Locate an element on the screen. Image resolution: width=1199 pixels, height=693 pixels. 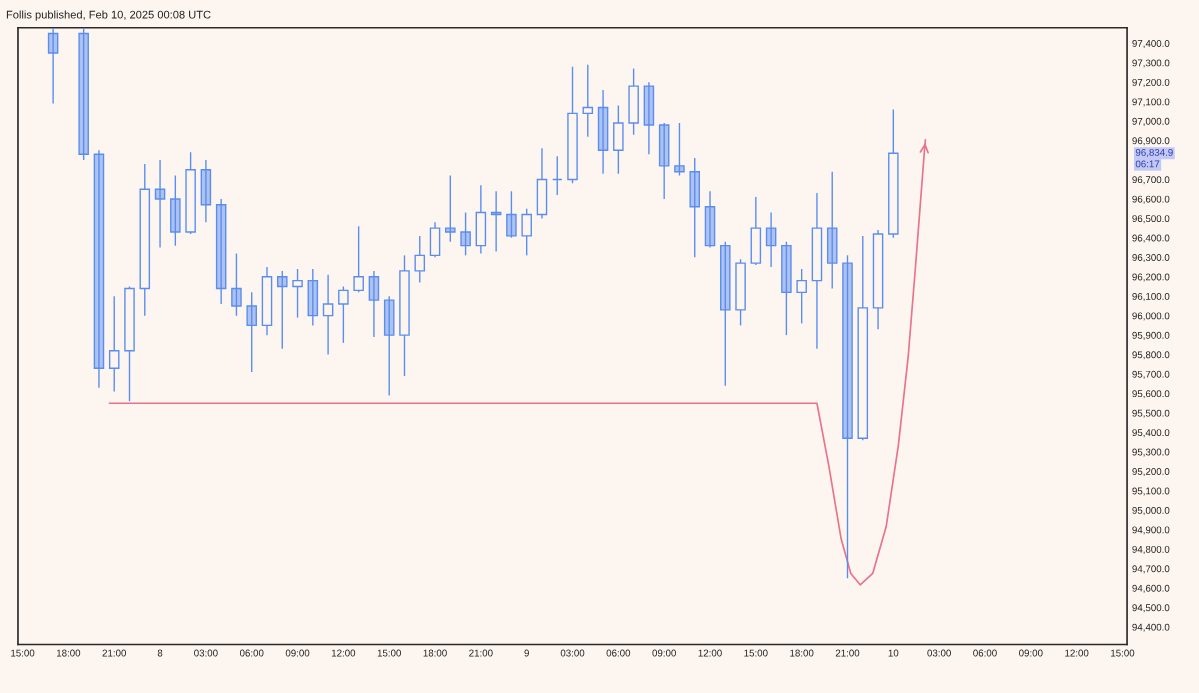
y-tick-label: 95,300.0 is located at coordinates (1151, 452).